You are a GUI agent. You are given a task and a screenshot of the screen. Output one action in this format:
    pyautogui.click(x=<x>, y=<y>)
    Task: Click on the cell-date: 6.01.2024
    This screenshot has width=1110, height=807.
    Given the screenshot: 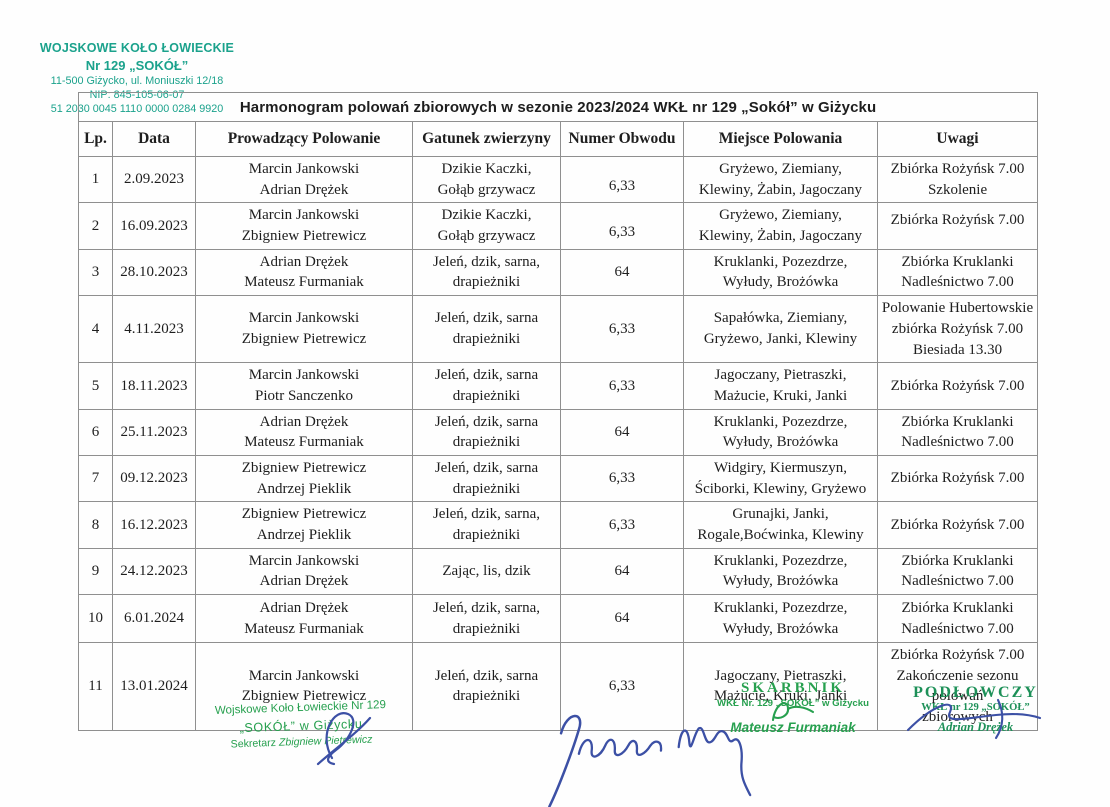 What is the action you would take?
    pyautogui.click(x=154, y=619)
    